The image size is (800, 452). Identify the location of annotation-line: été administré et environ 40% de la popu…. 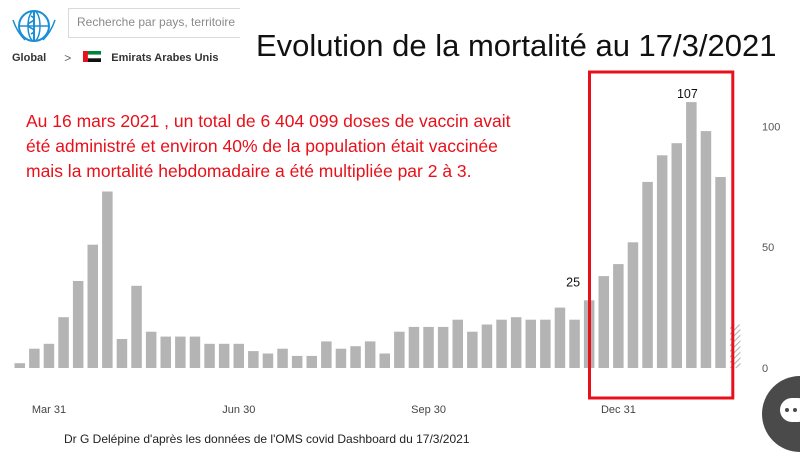
(262, 146).